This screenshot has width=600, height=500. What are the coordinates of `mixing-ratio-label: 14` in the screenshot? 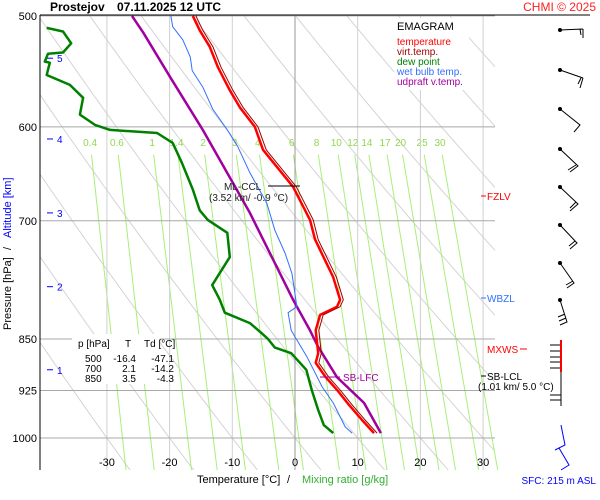 It's located at (367, 143).